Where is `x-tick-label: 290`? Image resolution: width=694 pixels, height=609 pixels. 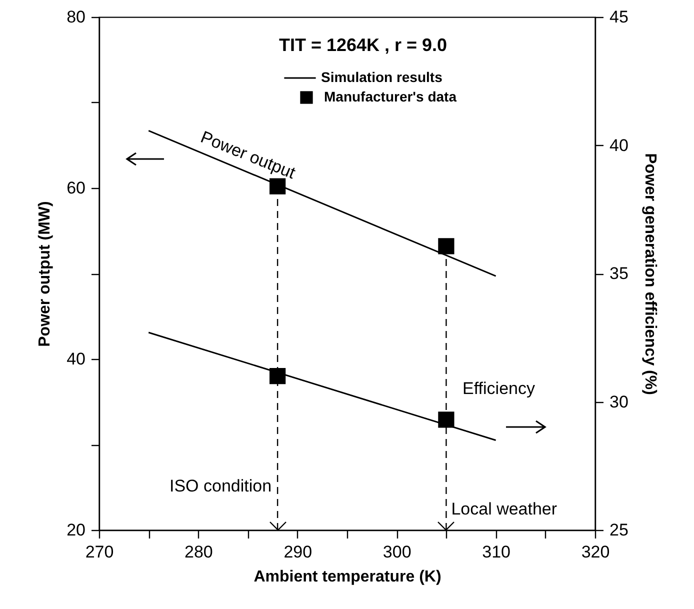 x-tick-label: 290 is located at coordinates (298, 552).